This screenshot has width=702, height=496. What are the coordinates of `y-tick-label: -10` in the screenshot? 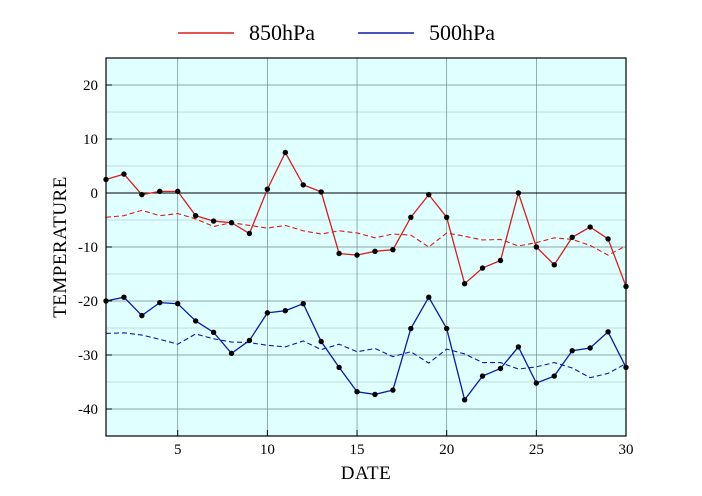 It's located at (88, 248).